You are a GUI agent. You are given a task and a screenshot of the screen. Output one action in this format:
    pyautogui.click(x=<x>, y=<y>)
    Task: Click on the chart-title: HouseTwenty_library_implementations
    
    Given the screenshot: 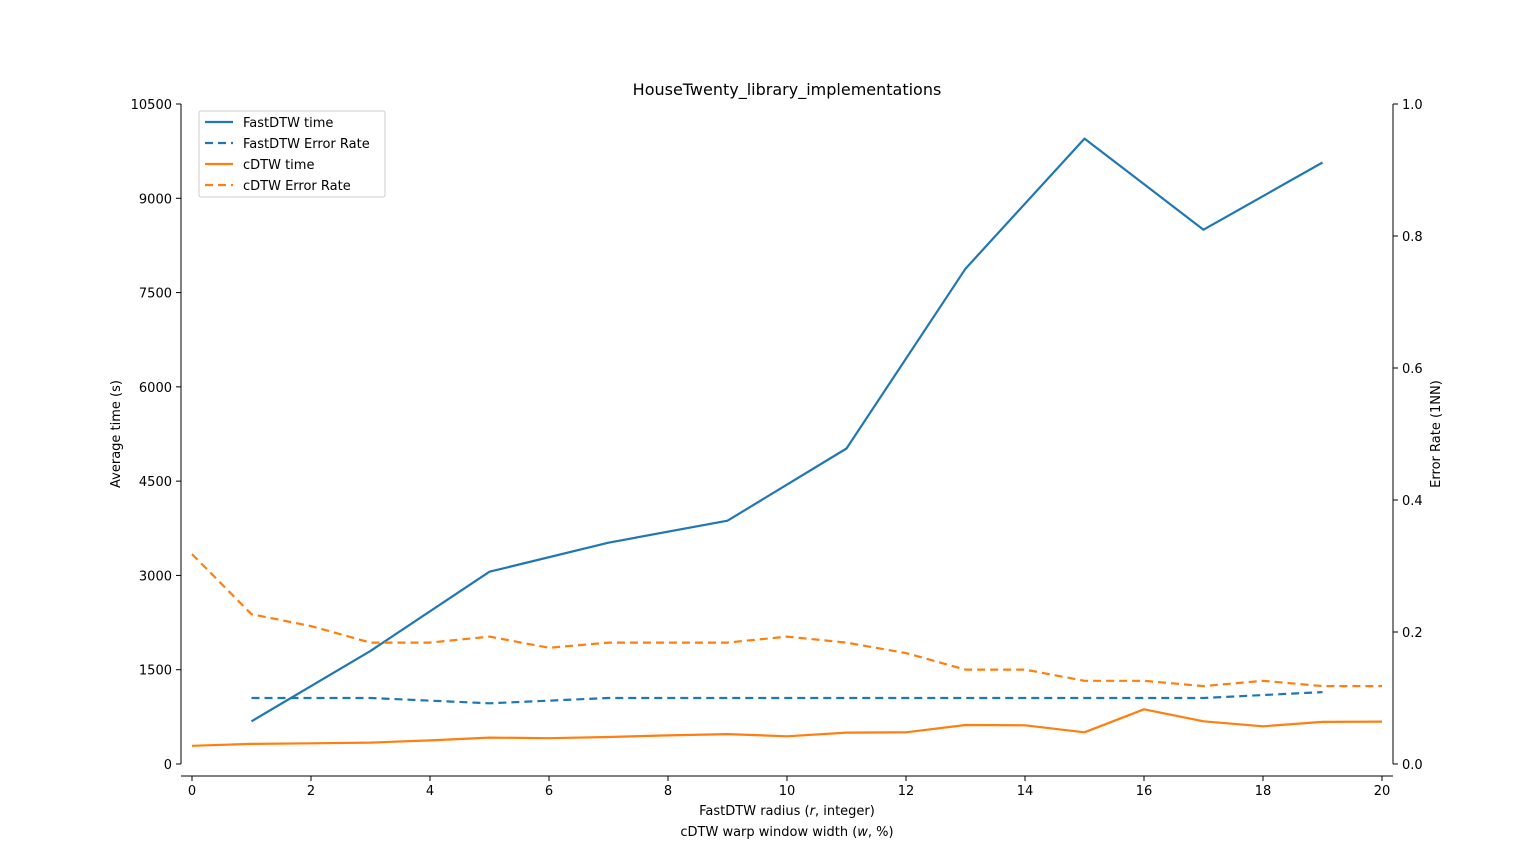 What is the action you would take?
    pyautogui.click(x=787, y=90)
    